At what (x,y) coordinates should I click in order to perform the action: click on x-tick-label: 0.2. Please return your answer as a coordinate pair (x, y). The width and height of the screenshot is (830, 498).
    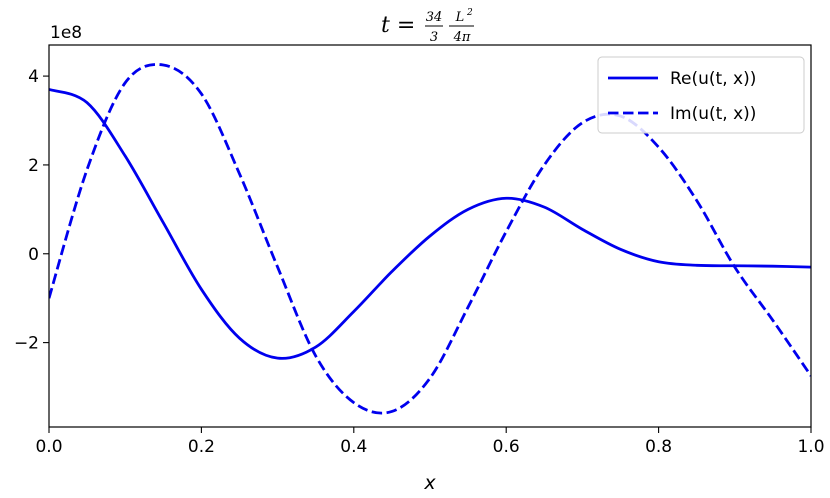
    Looking at the image, I should click on (201, 447).